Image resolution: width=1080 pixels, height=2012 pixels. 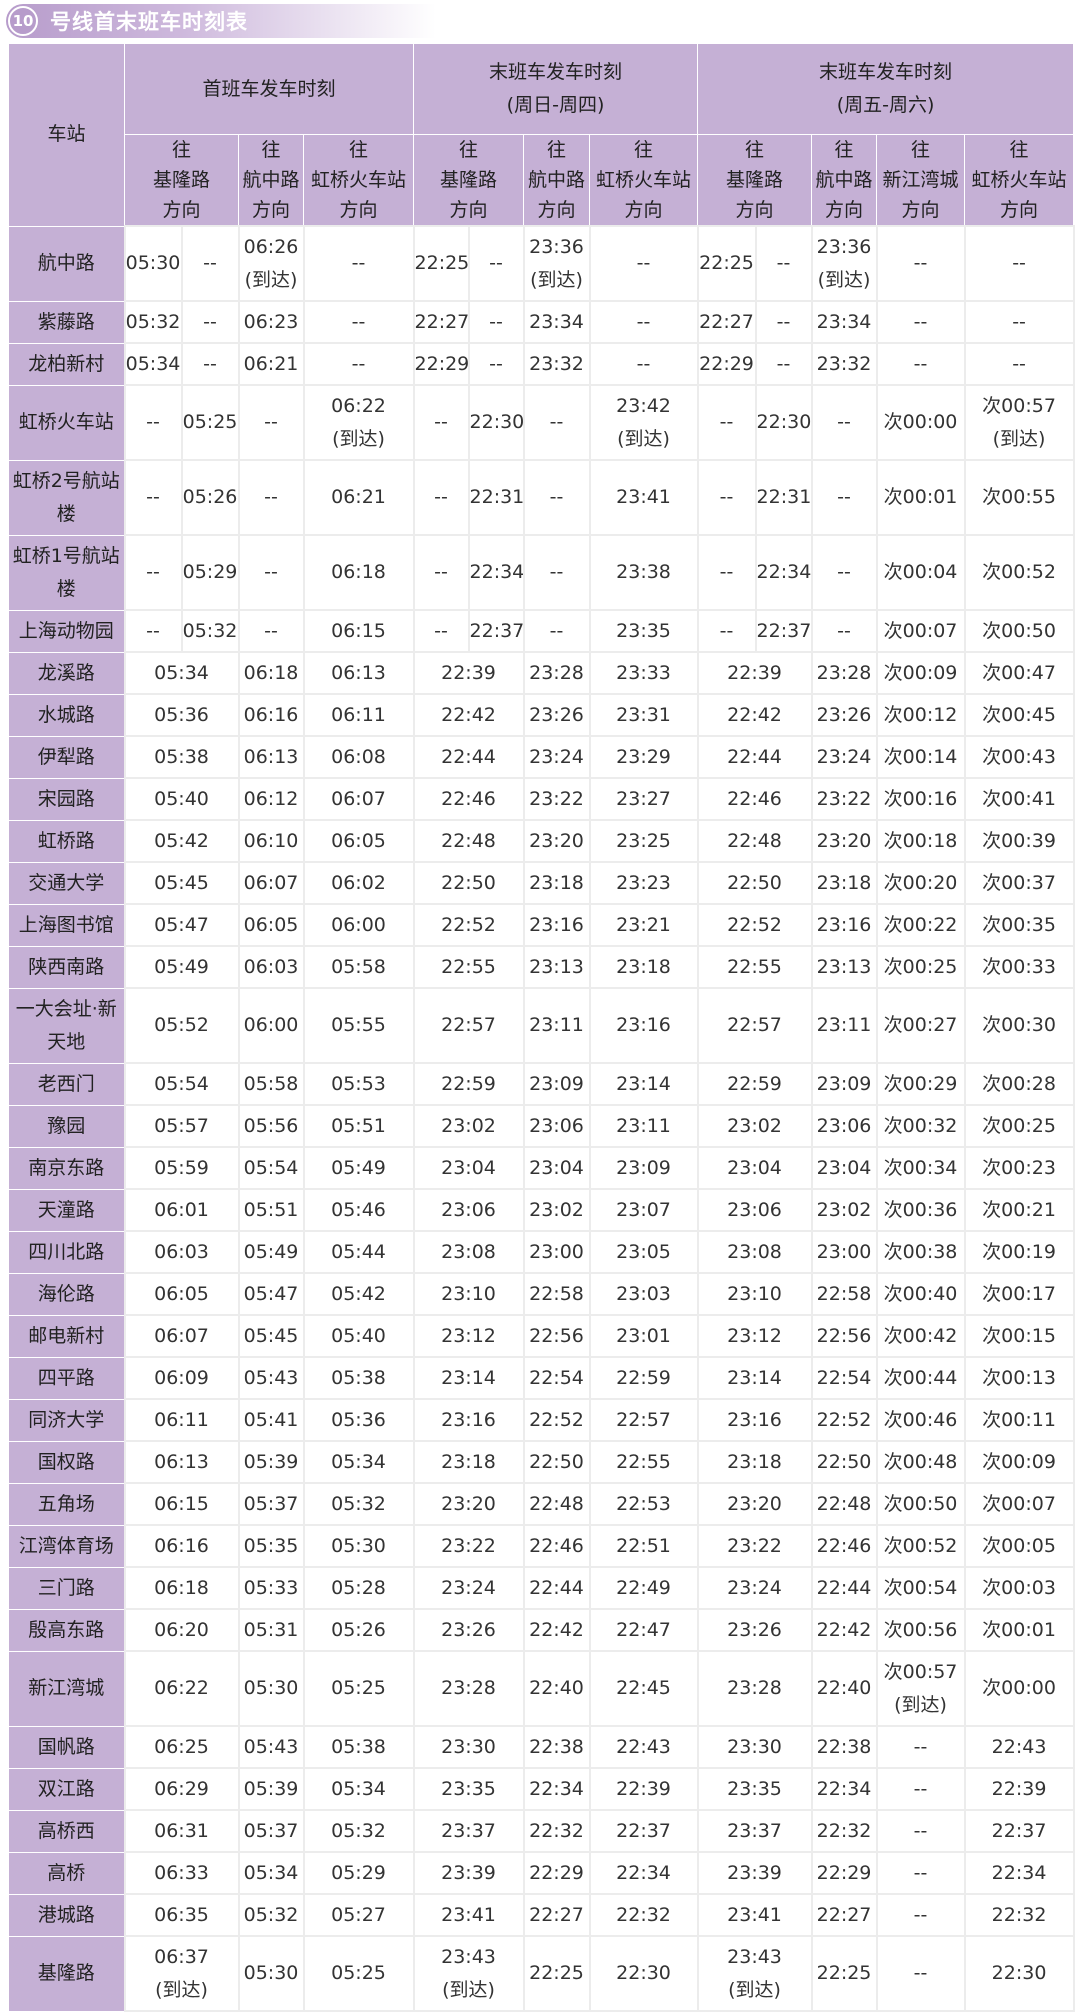 I want to click on time-cell: 次00:21, so click(x=1019, y=1210).